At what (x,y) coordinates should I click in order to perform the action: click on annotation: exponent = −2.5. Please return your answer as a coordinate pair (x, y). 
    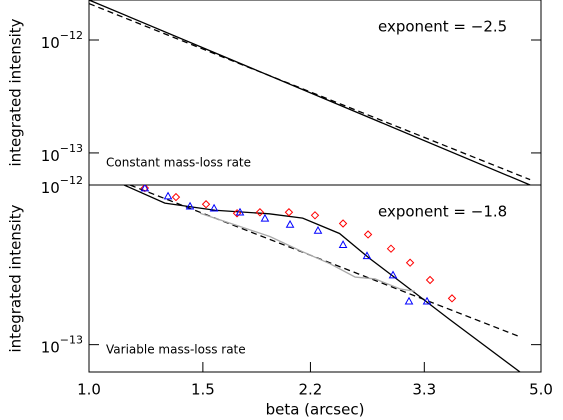
    Looking at the image, I should click on (442, 27).